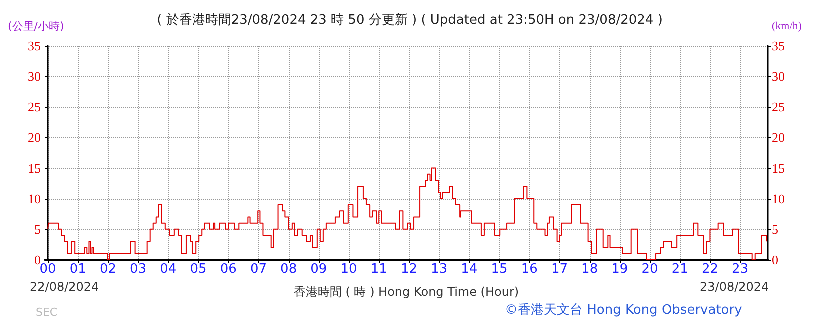 The image size is (819, 323). Describe the element at coordinates (735, 287) in the screenshot. I see `text: 23/08/2024` at that location.